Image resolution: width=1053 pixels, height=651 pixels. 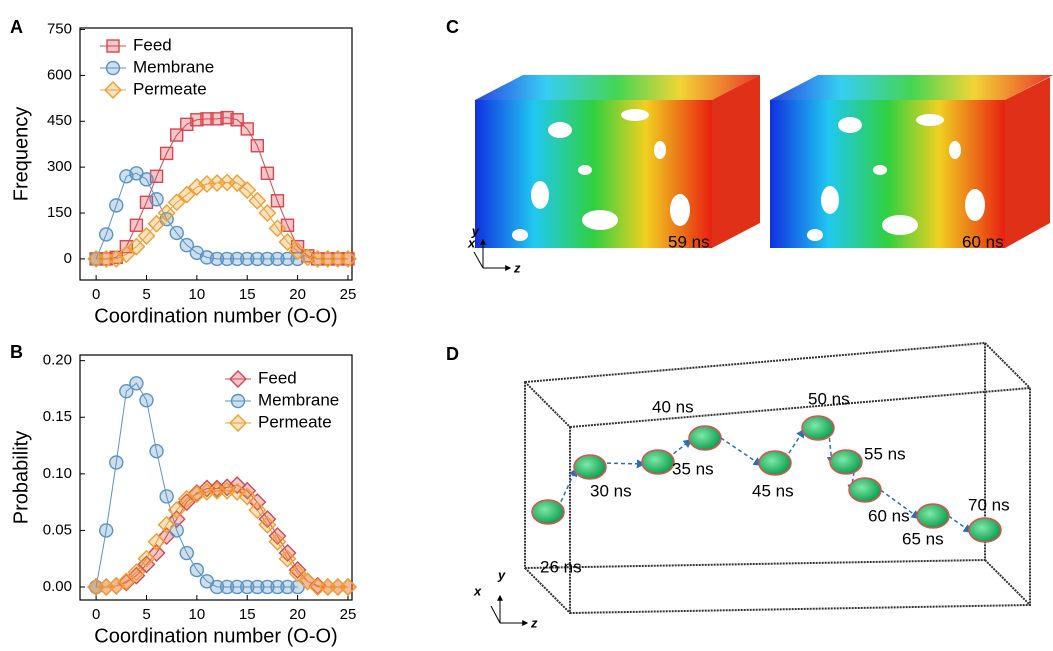 What do you see at coordinates (452, 354) in the screenshot?
I see `panel-label: D` at bounding box center [452, 354].